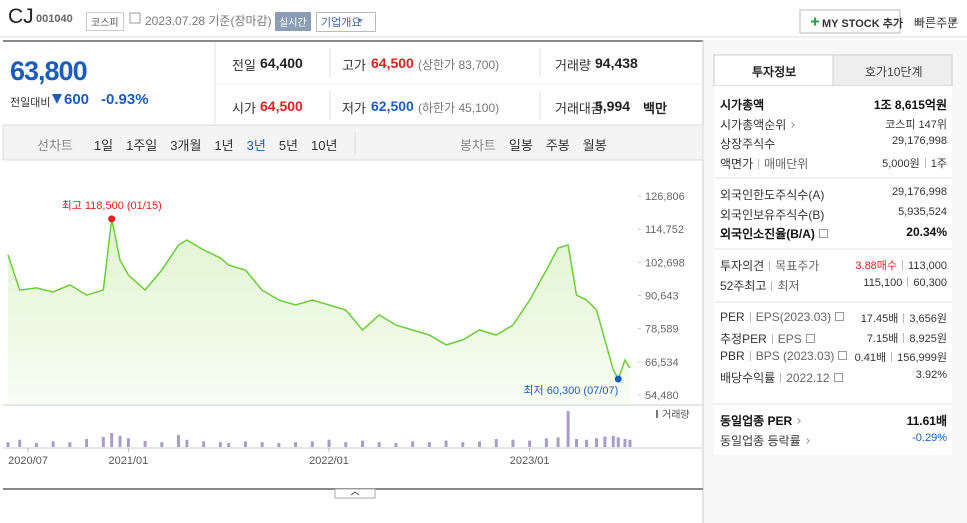 This screenshot has width=967, height=523. I want to click on my-stock: MY STOCK 추가, so click(862, 24).